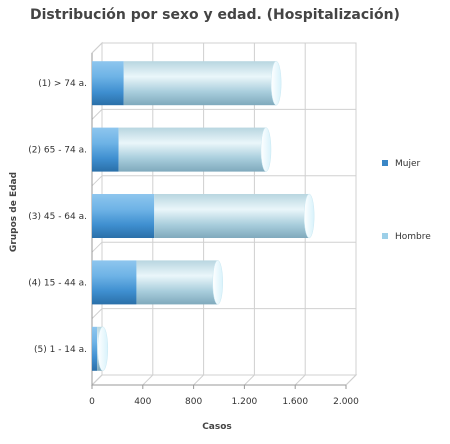 This screenshot has height=444, width=450. I want to click on x-tick-label: 0, so click(92, 402).